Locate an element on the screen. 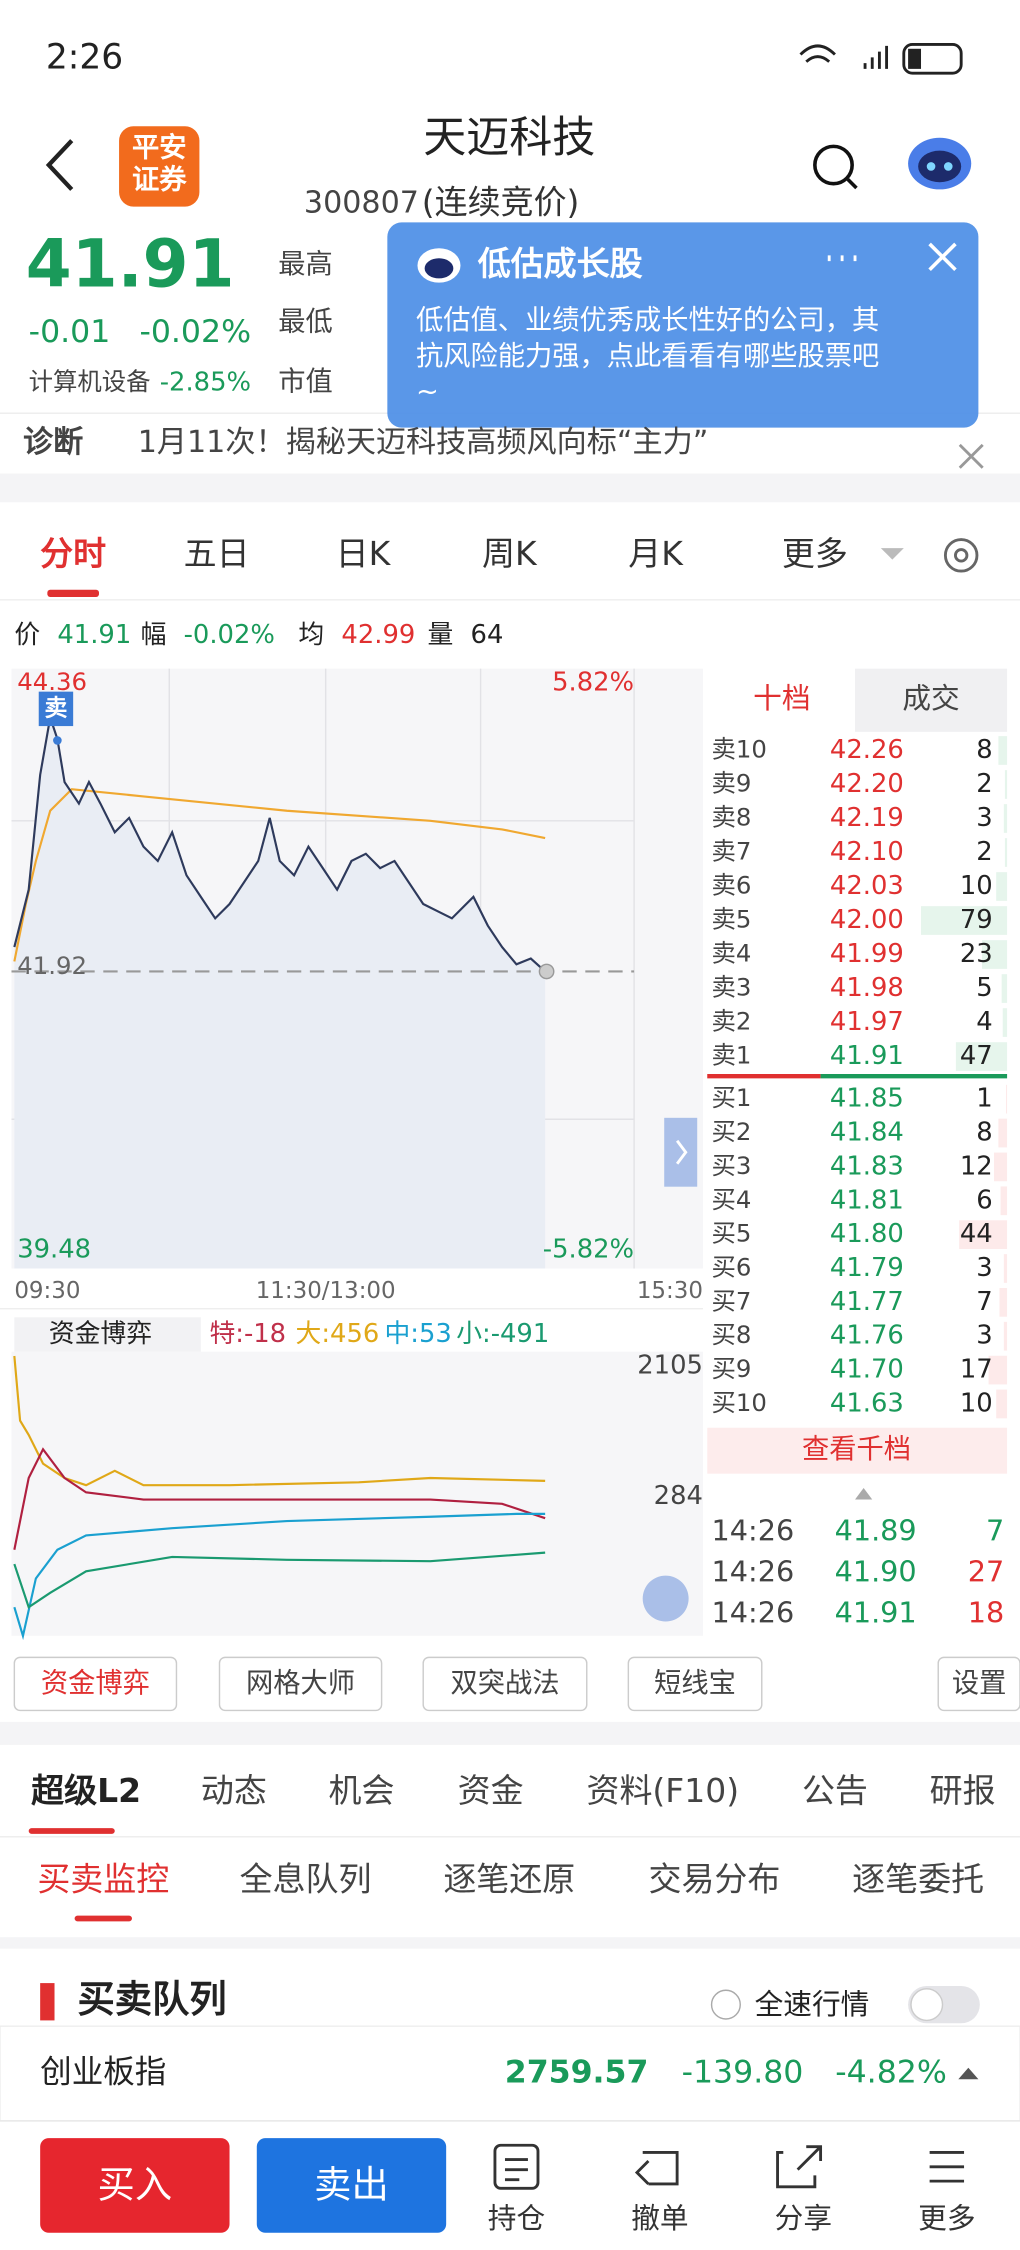  collapse-caret is located at coordinates (864, 1494).